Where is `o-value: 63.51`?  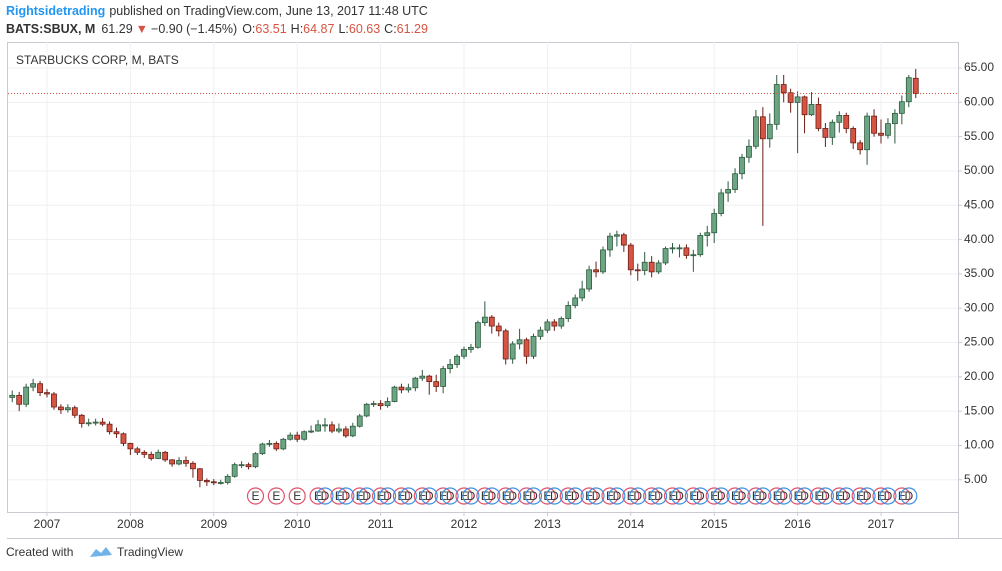 o-value: 63.51 is located at coordinates (270, 29).